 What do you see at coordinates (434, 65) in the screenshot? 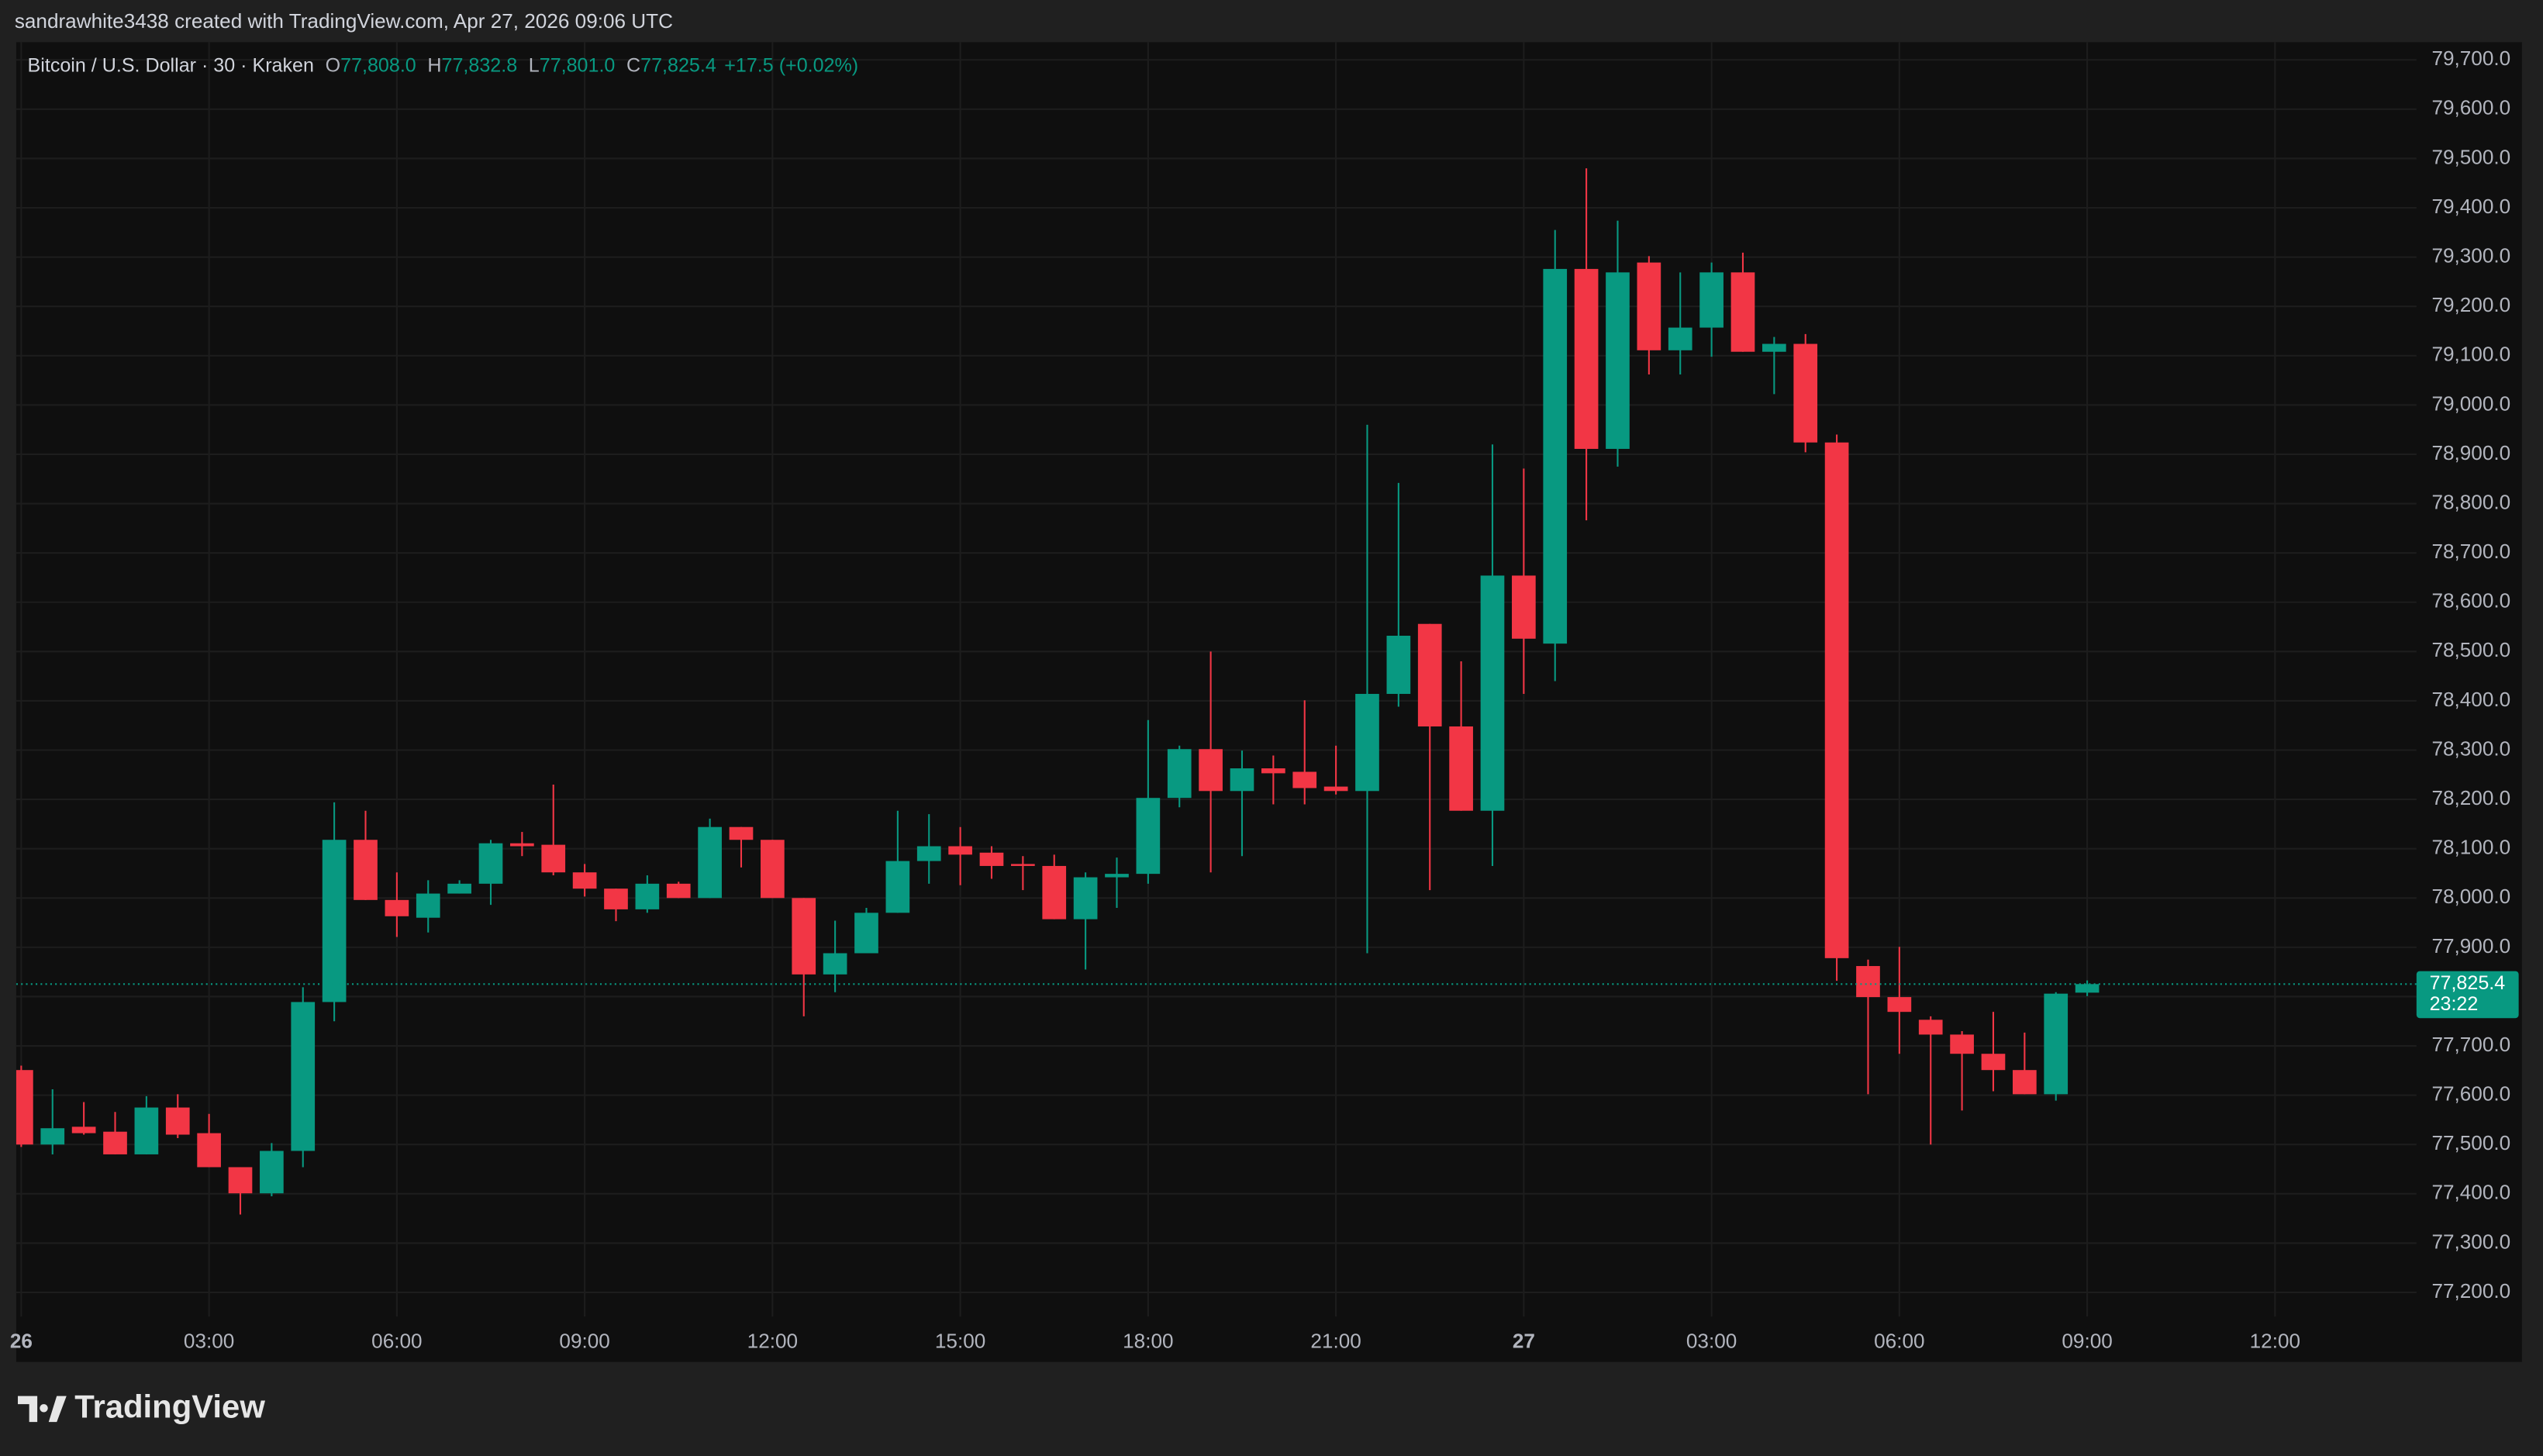
I see `ohlc-key: H` at bounding box center [434, 65].